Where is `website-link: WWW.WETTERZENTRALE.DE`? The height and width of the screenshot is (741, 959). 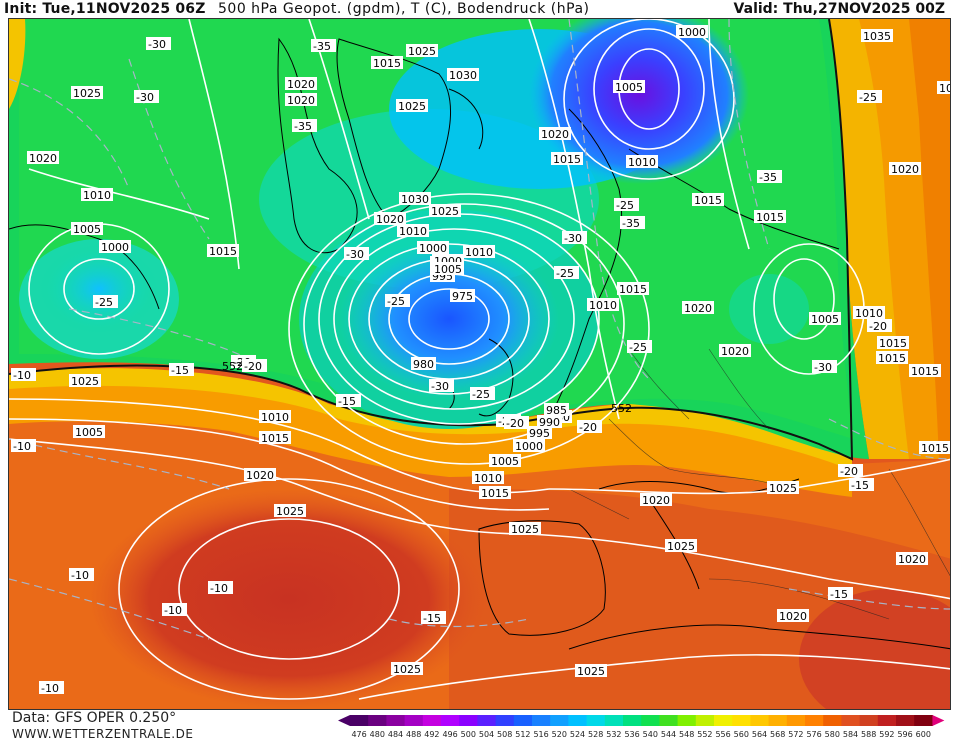 website-link: WWW.WETTERZENTRALE.DE is located at coordinates (103, 734).